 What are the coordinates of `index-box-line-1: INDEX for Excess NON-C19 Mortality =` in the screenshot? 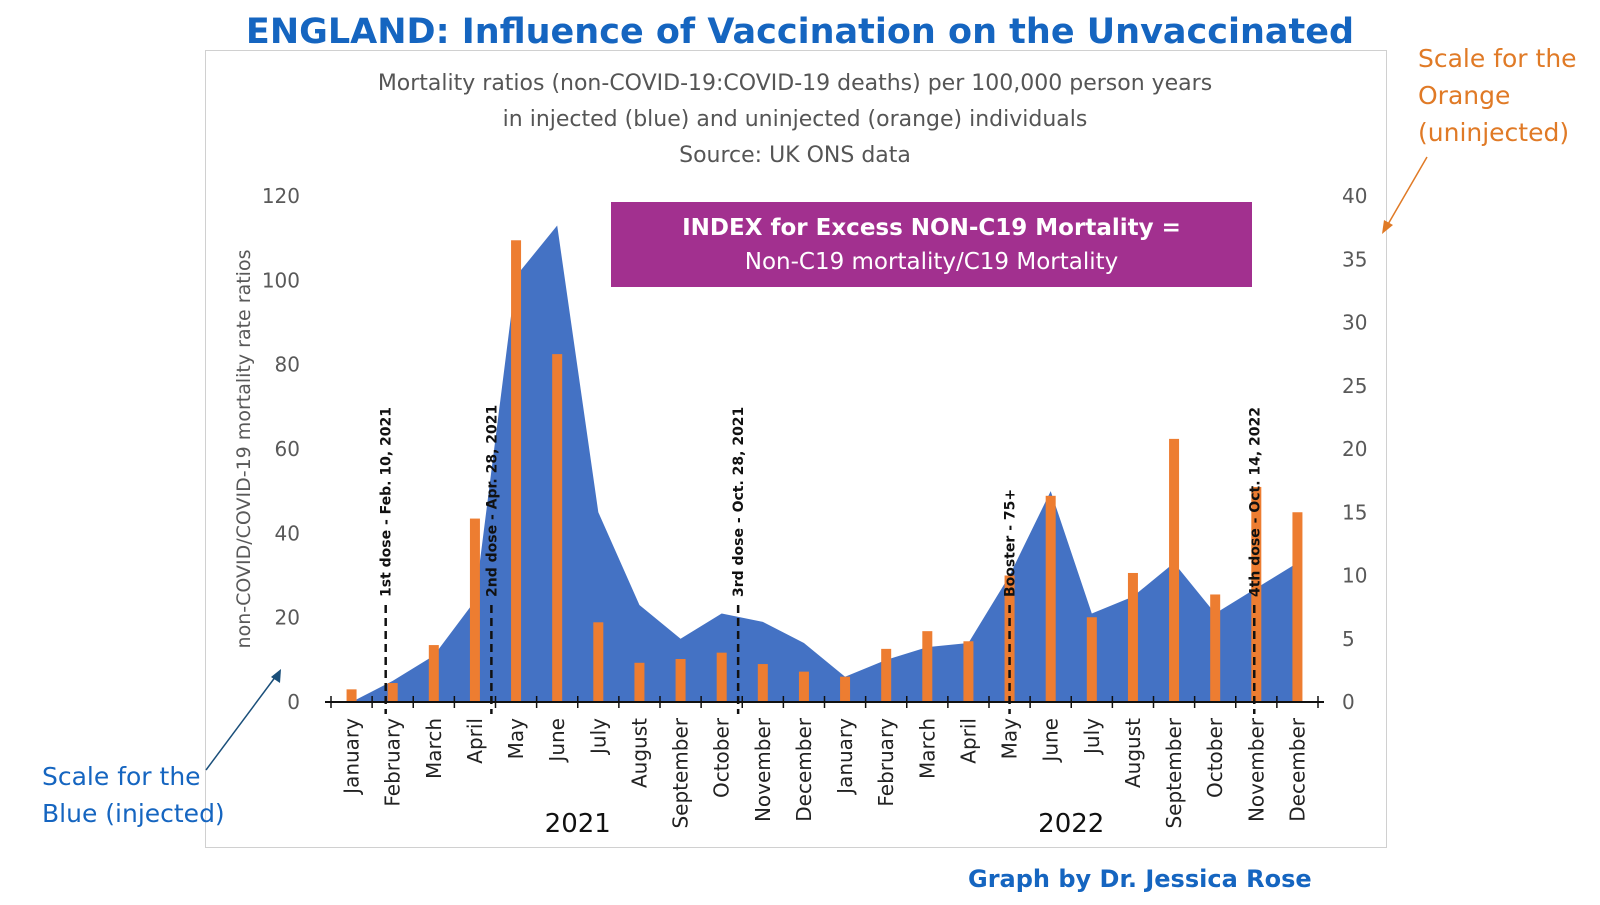 It's located at (931, 228).